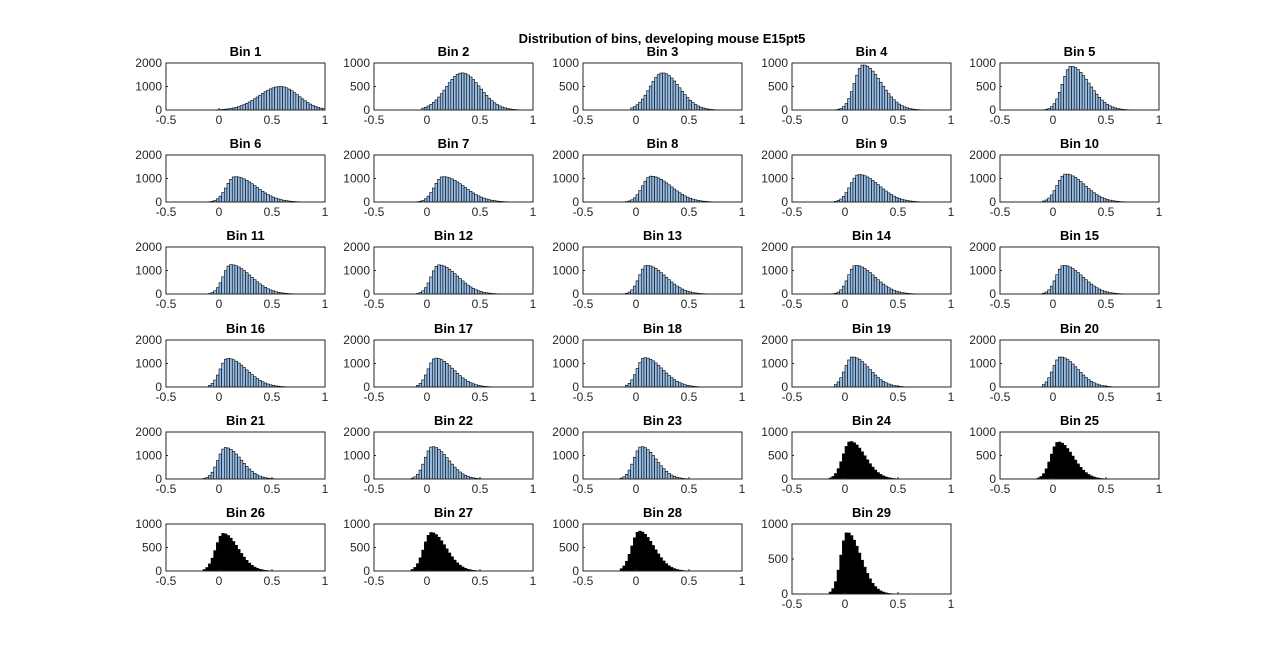  What do you see at coordinates (453, 235) in the screenshot?
I see `panel-title: Bin 12` at bounding box center [453, 235].